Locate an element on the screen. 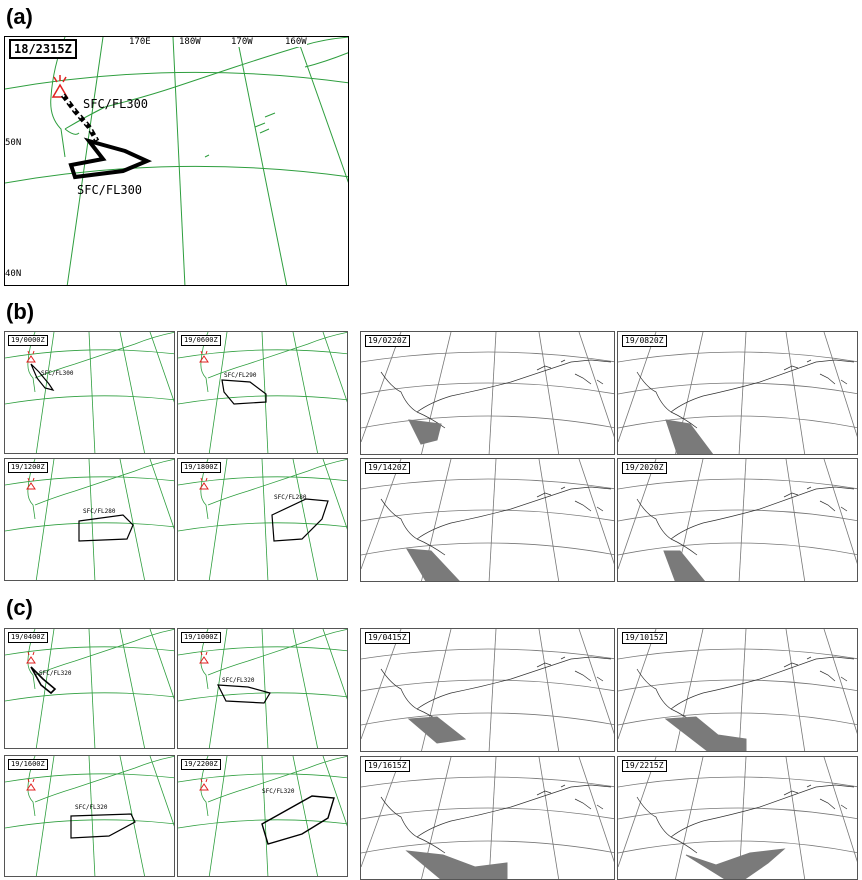  map-b-gray-0: 19/0220Z is located at coordinates (487, 393).